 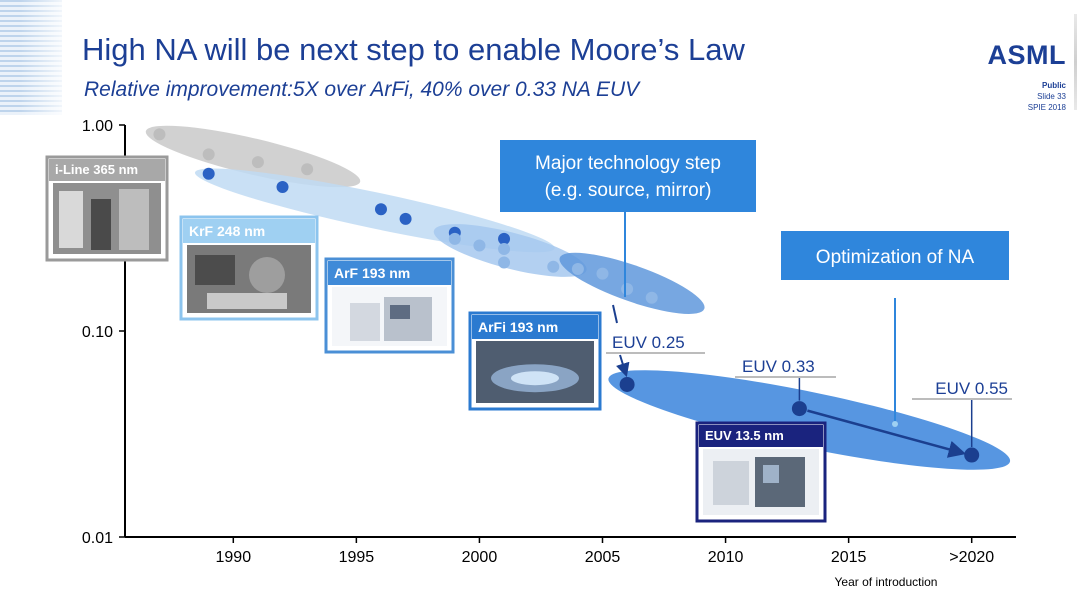 What do you see at coordinates (778, 366) in the screenshot?
I see `euv-label-2: EUV 0.33` at bounding box center [778, 366].